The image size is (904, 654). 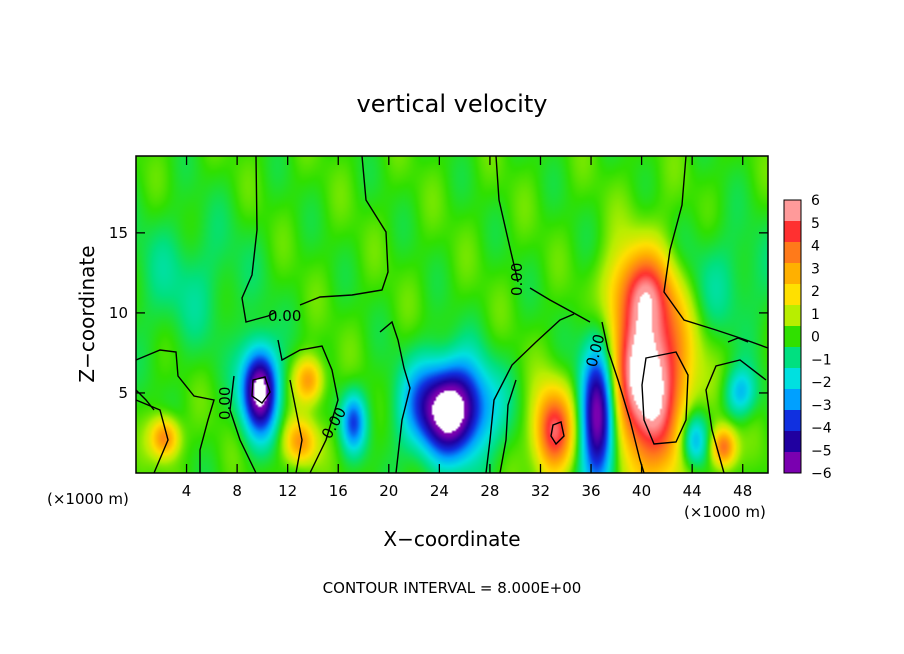 What do you see at coordinates (237, 491) in the screenshot?
I see `x-tick-label: 8` at bounding box center [237, 491].